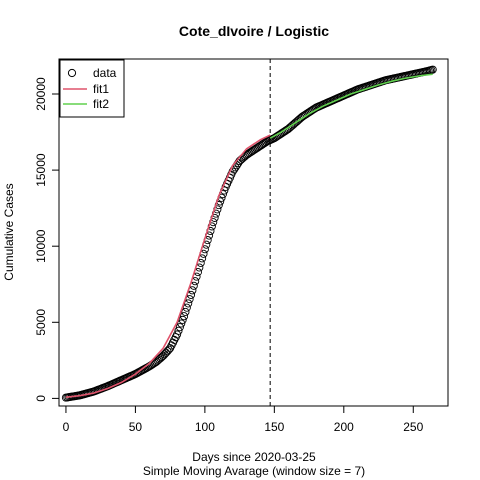  I want to click on legend-fit2-label: fit2, so click(101, 104).